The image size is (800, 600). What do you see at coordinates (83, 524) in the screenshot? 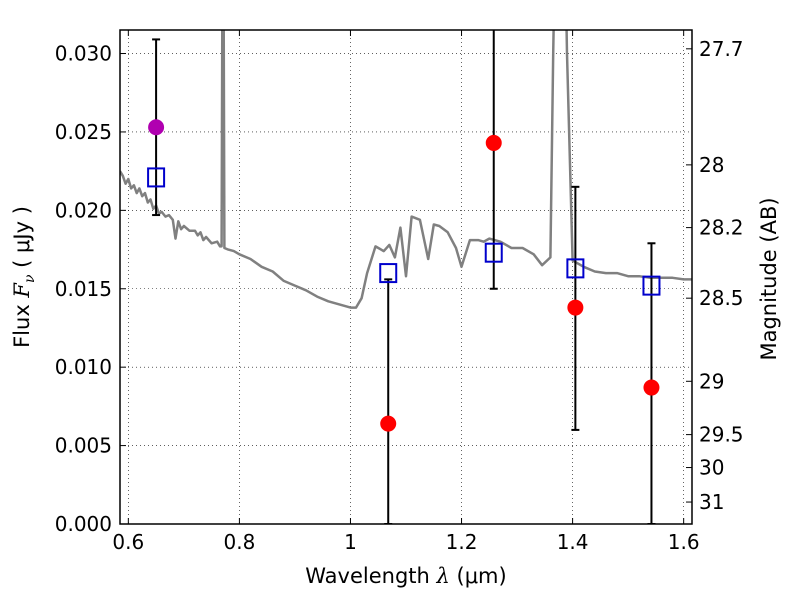
I see `y-tick-label: 0.000` at bounding box center [83, 524].